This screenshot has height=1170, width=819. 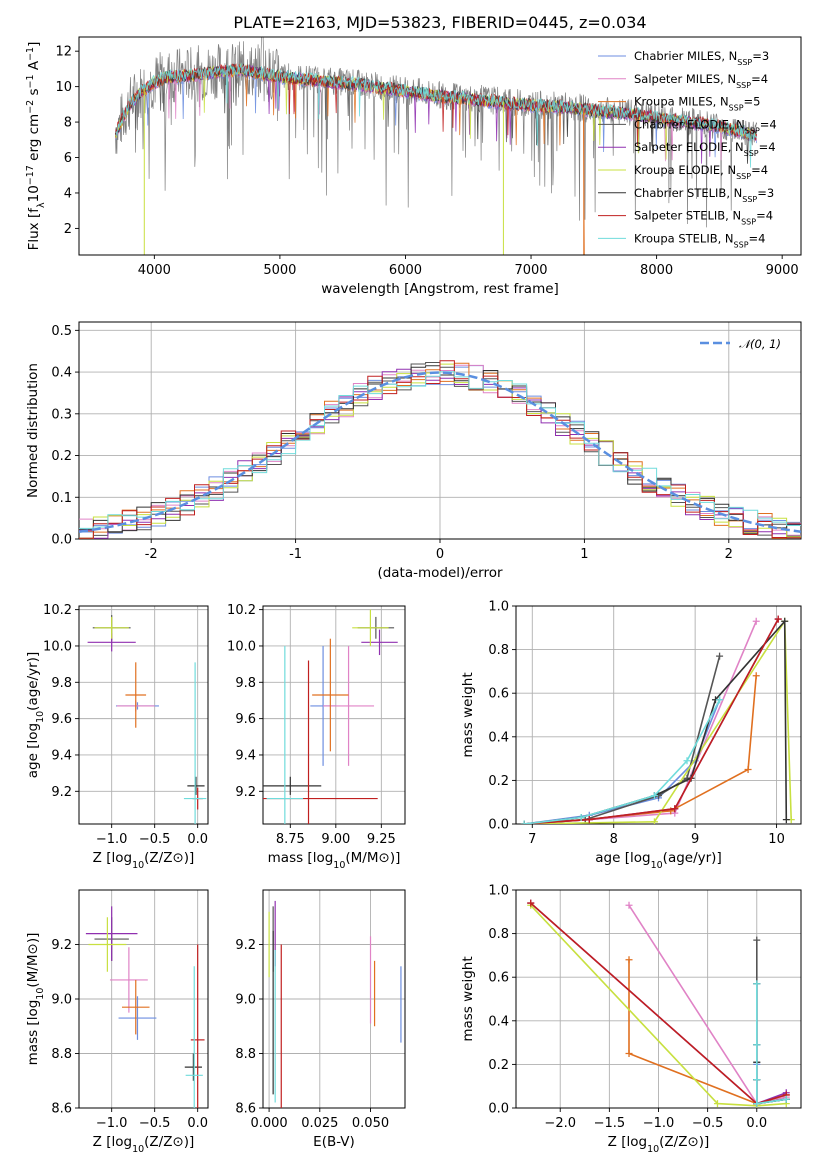 I want to click on legend-label: Salpeter MILES, NSSP=4, so click(x=701, y=81).